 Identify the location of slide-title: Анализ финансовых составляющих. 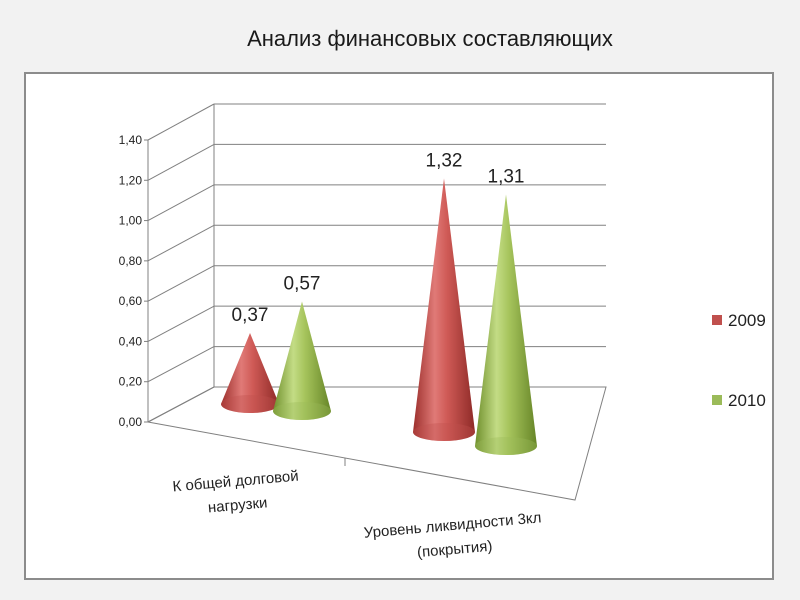
(430, 38).